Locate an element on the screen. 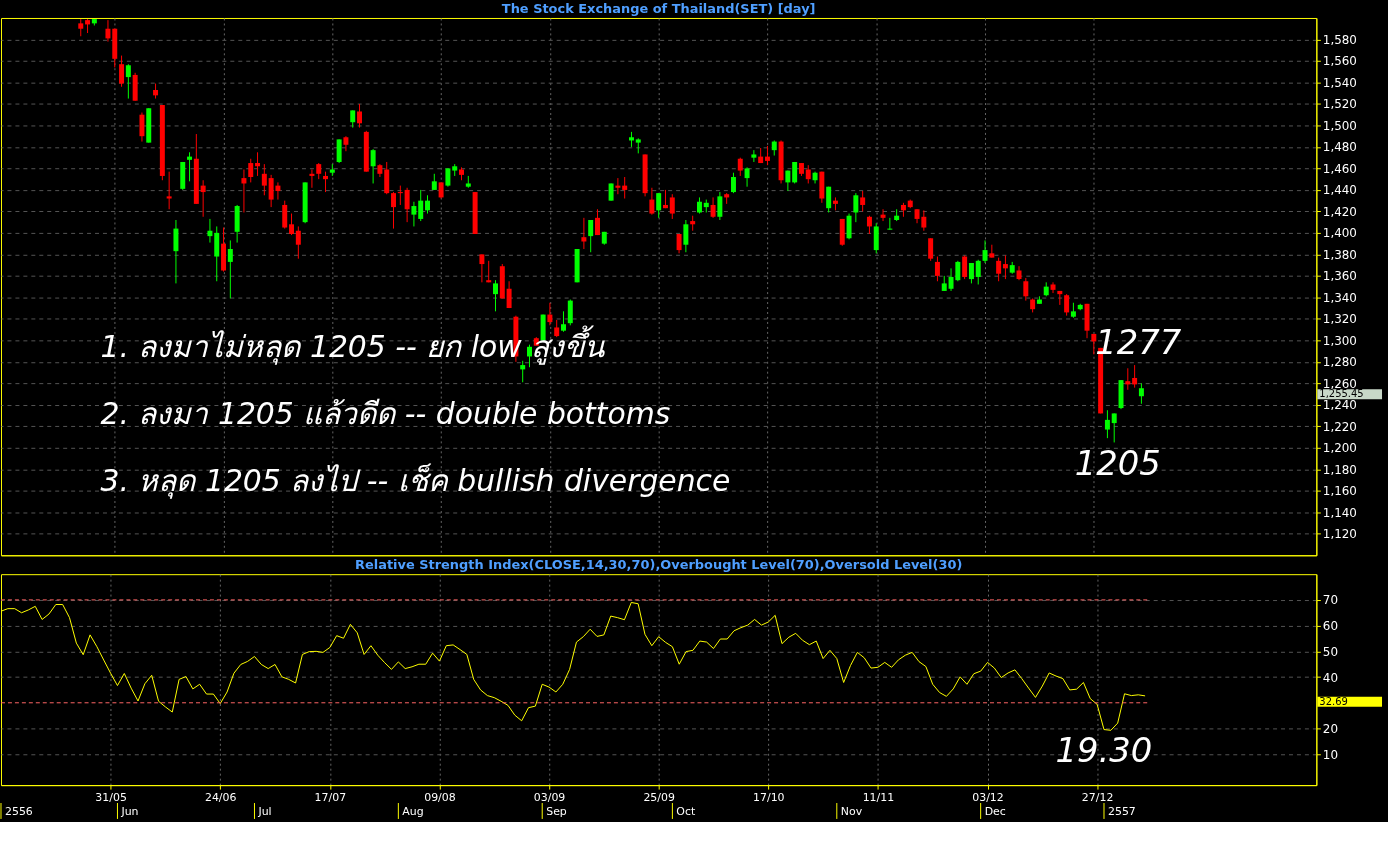 The width and height of the screenshot is (1388, 847). text: Nov is located at coordinates (851, 811).